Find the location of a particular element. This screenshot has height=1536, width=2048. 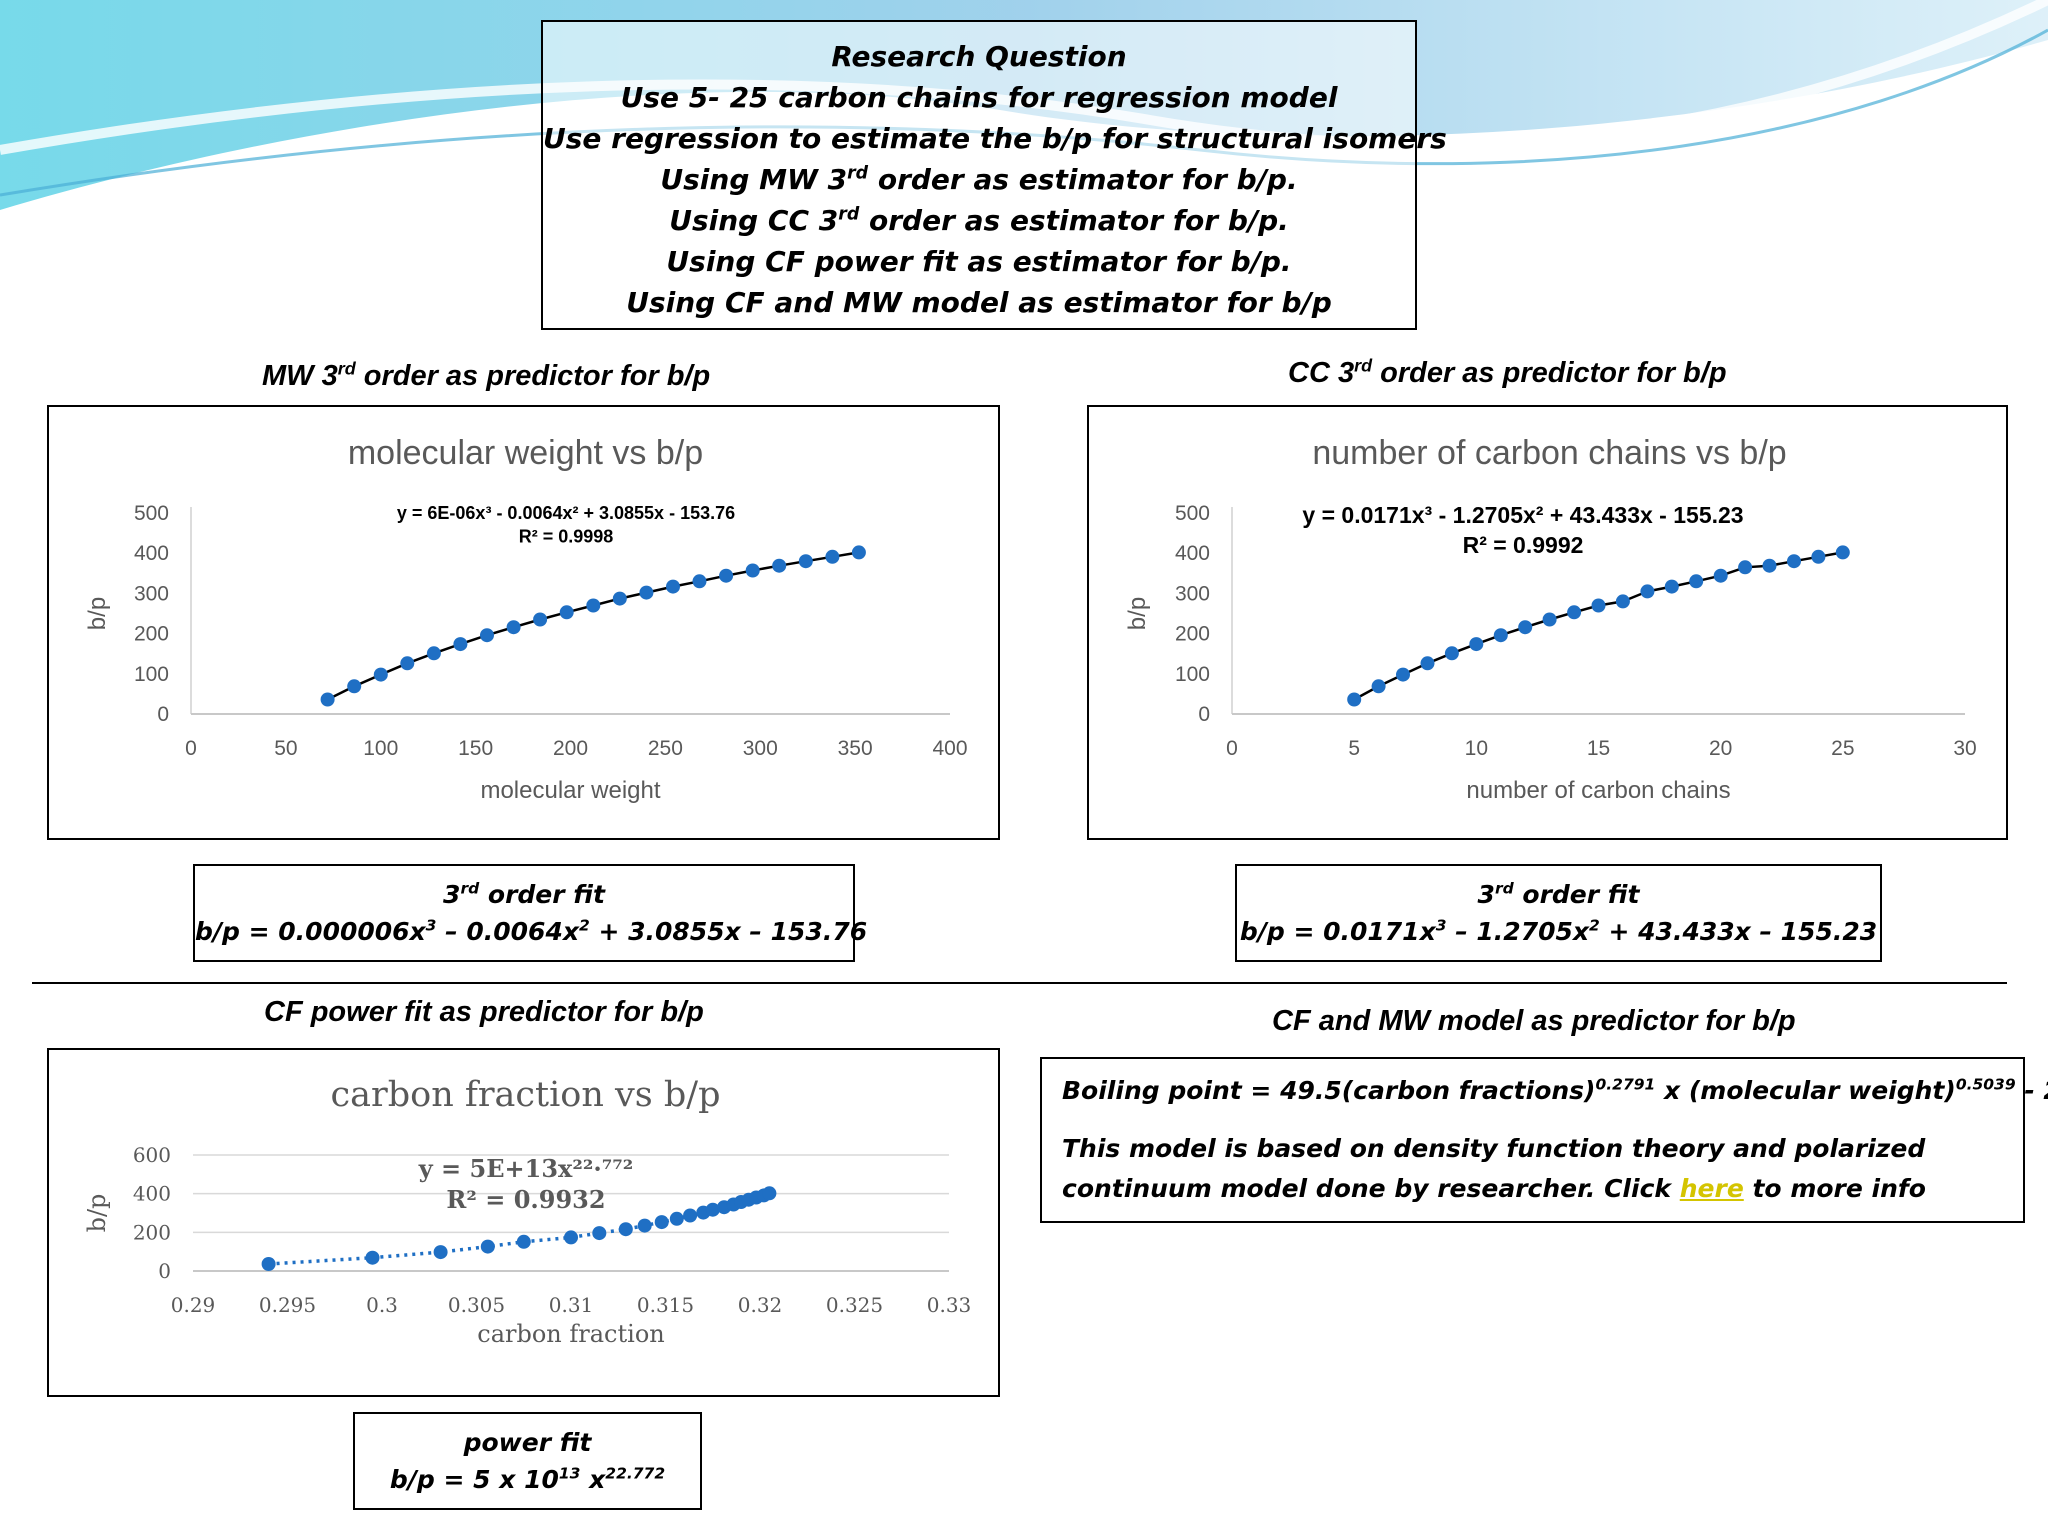

trendline-equation: y = 5E+13x²²·⁷⁷² is located at coordinates (526, 1168).